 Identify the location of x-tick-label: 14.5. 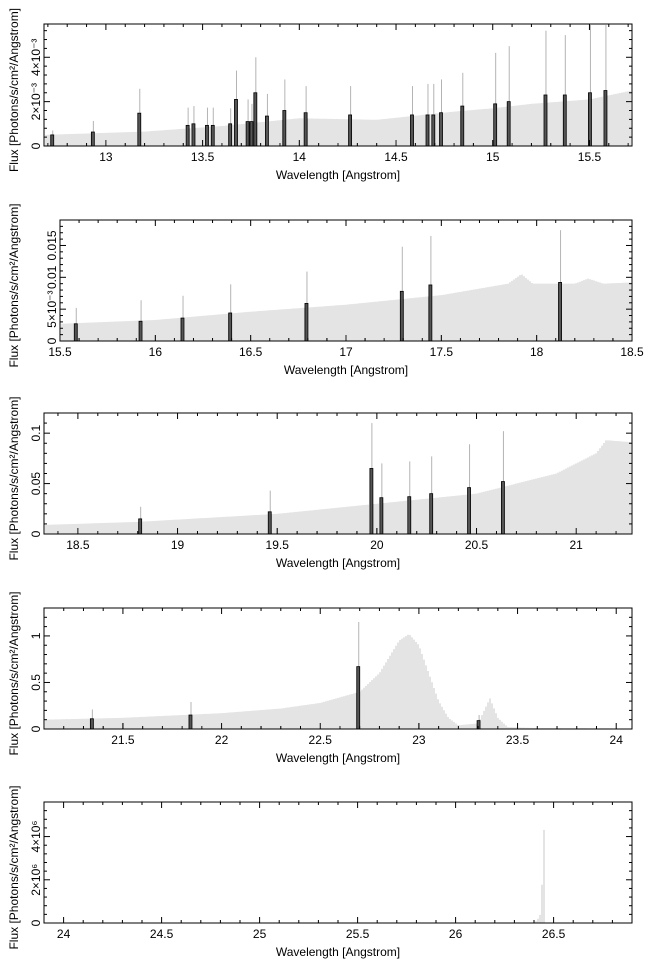
(396, 157).